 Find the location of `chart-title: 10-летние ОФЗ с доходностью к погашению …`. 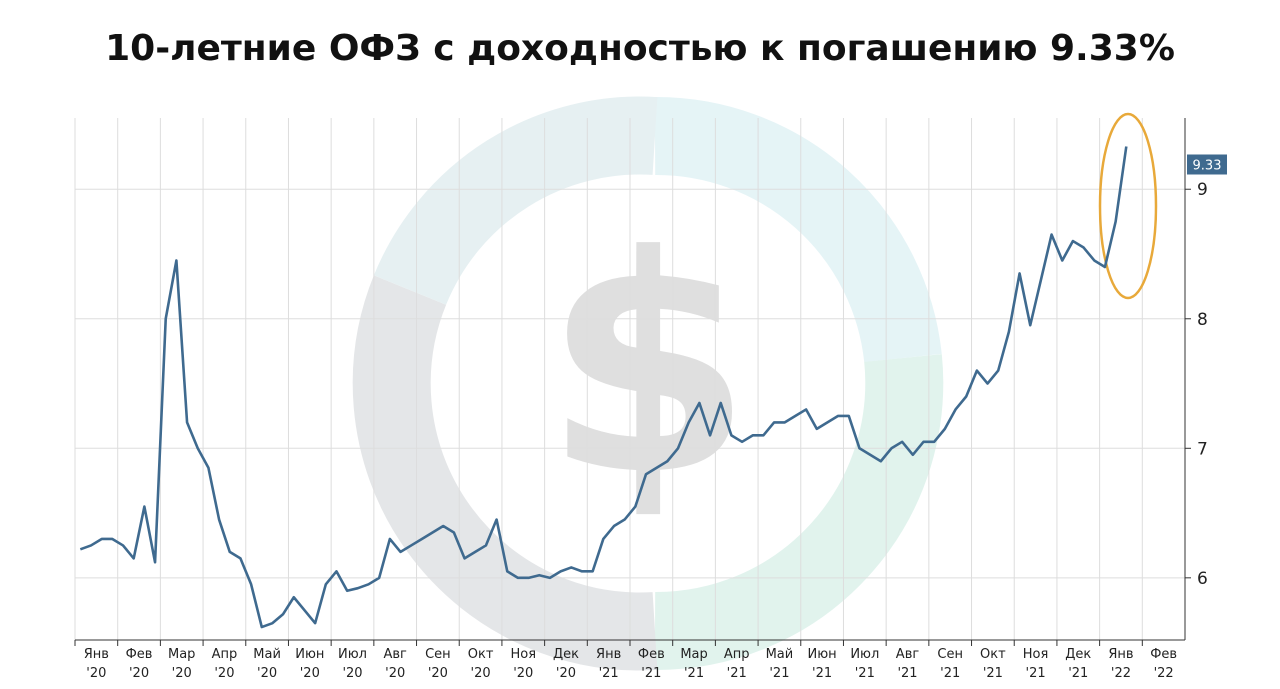

chart-title: 10-летние ОФЗ с доходностью к погашению … is located at coordinates (640, 48).